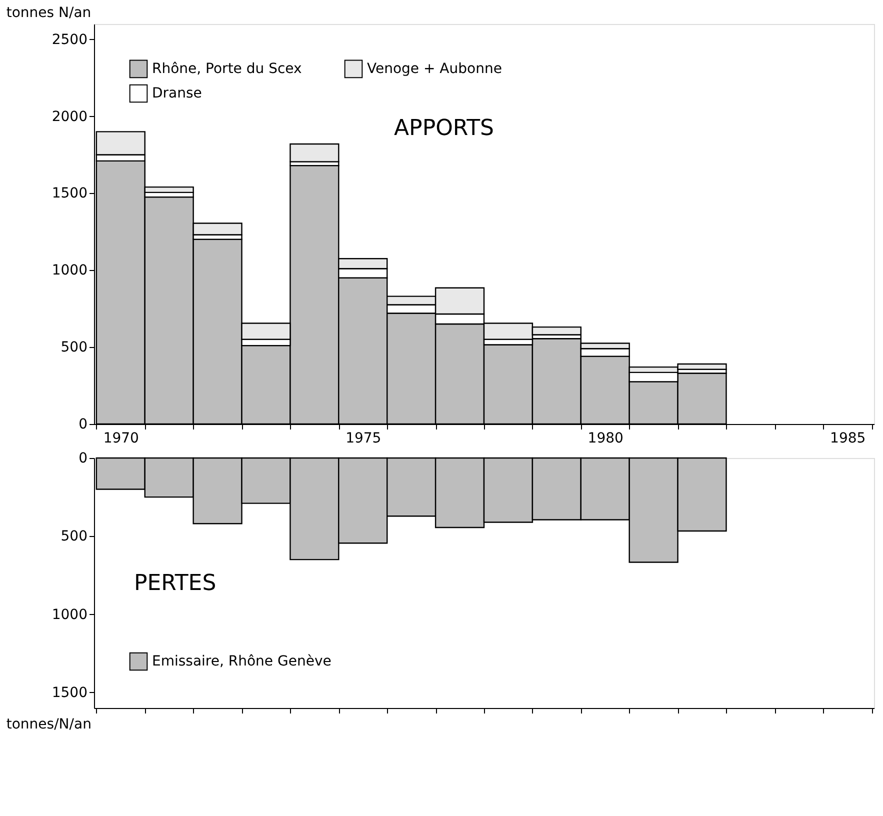 The image size is (883, 816). Describe the element at coordinates (364, 438) in the screenshot. I see `x-tick-label: 1975` at that location.